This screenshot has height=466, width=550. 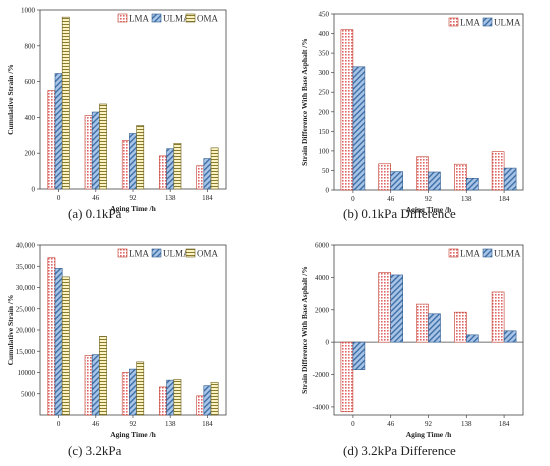 I want to click on legend-label-lma: LMA, so click(x=139, y=254).